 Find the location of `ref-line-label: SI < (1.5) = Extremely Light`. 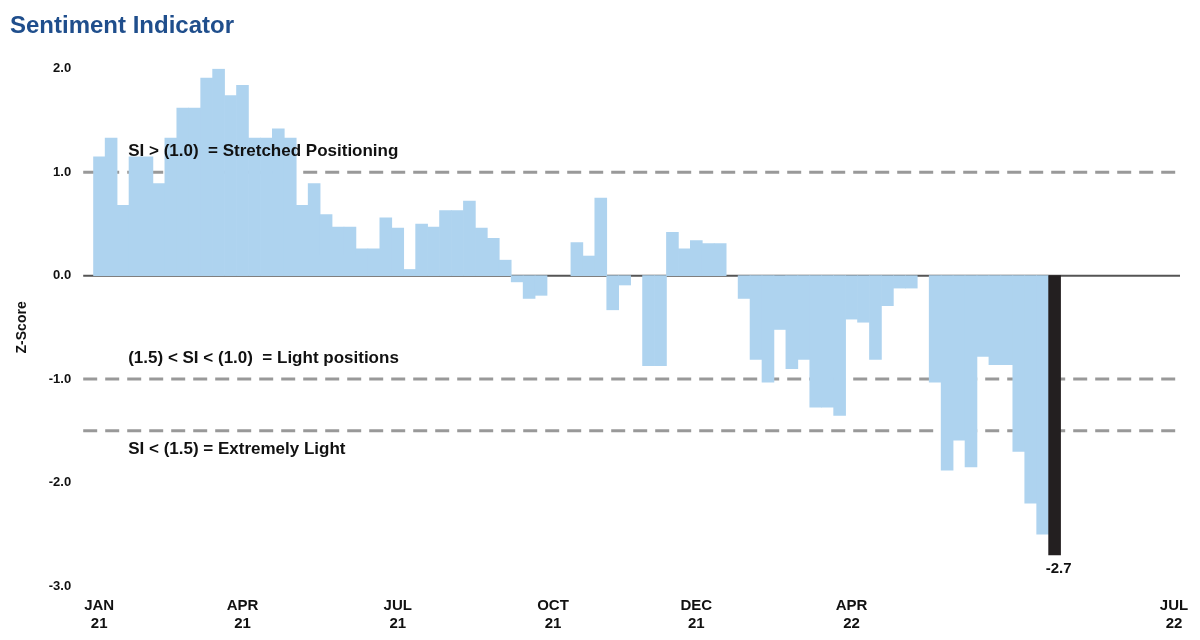

ref-line-label: SI < (1.5) = Extremely Light is located at coordinates (237, 449).